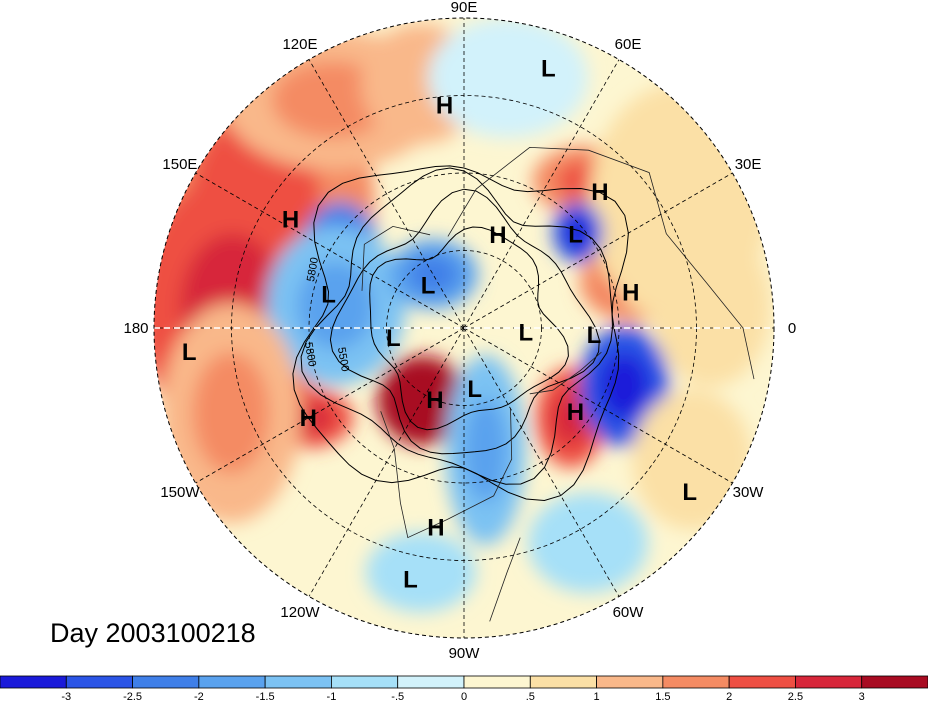 This screenshot has width=928, height=702. What do you see at coordinates (180, 492) in the screenshot?
I see `longitude-label: 150W` at bounding box center [180, 492].